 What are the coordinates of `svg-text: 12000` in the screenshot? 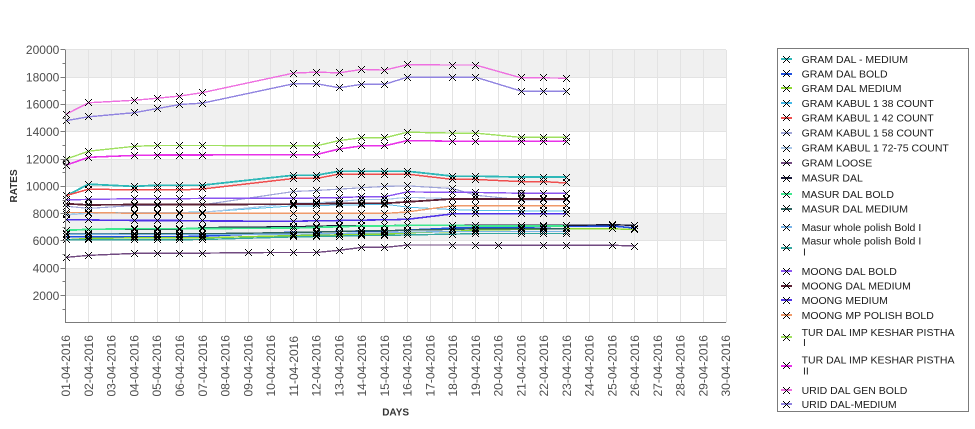 It's located at (43, 159).